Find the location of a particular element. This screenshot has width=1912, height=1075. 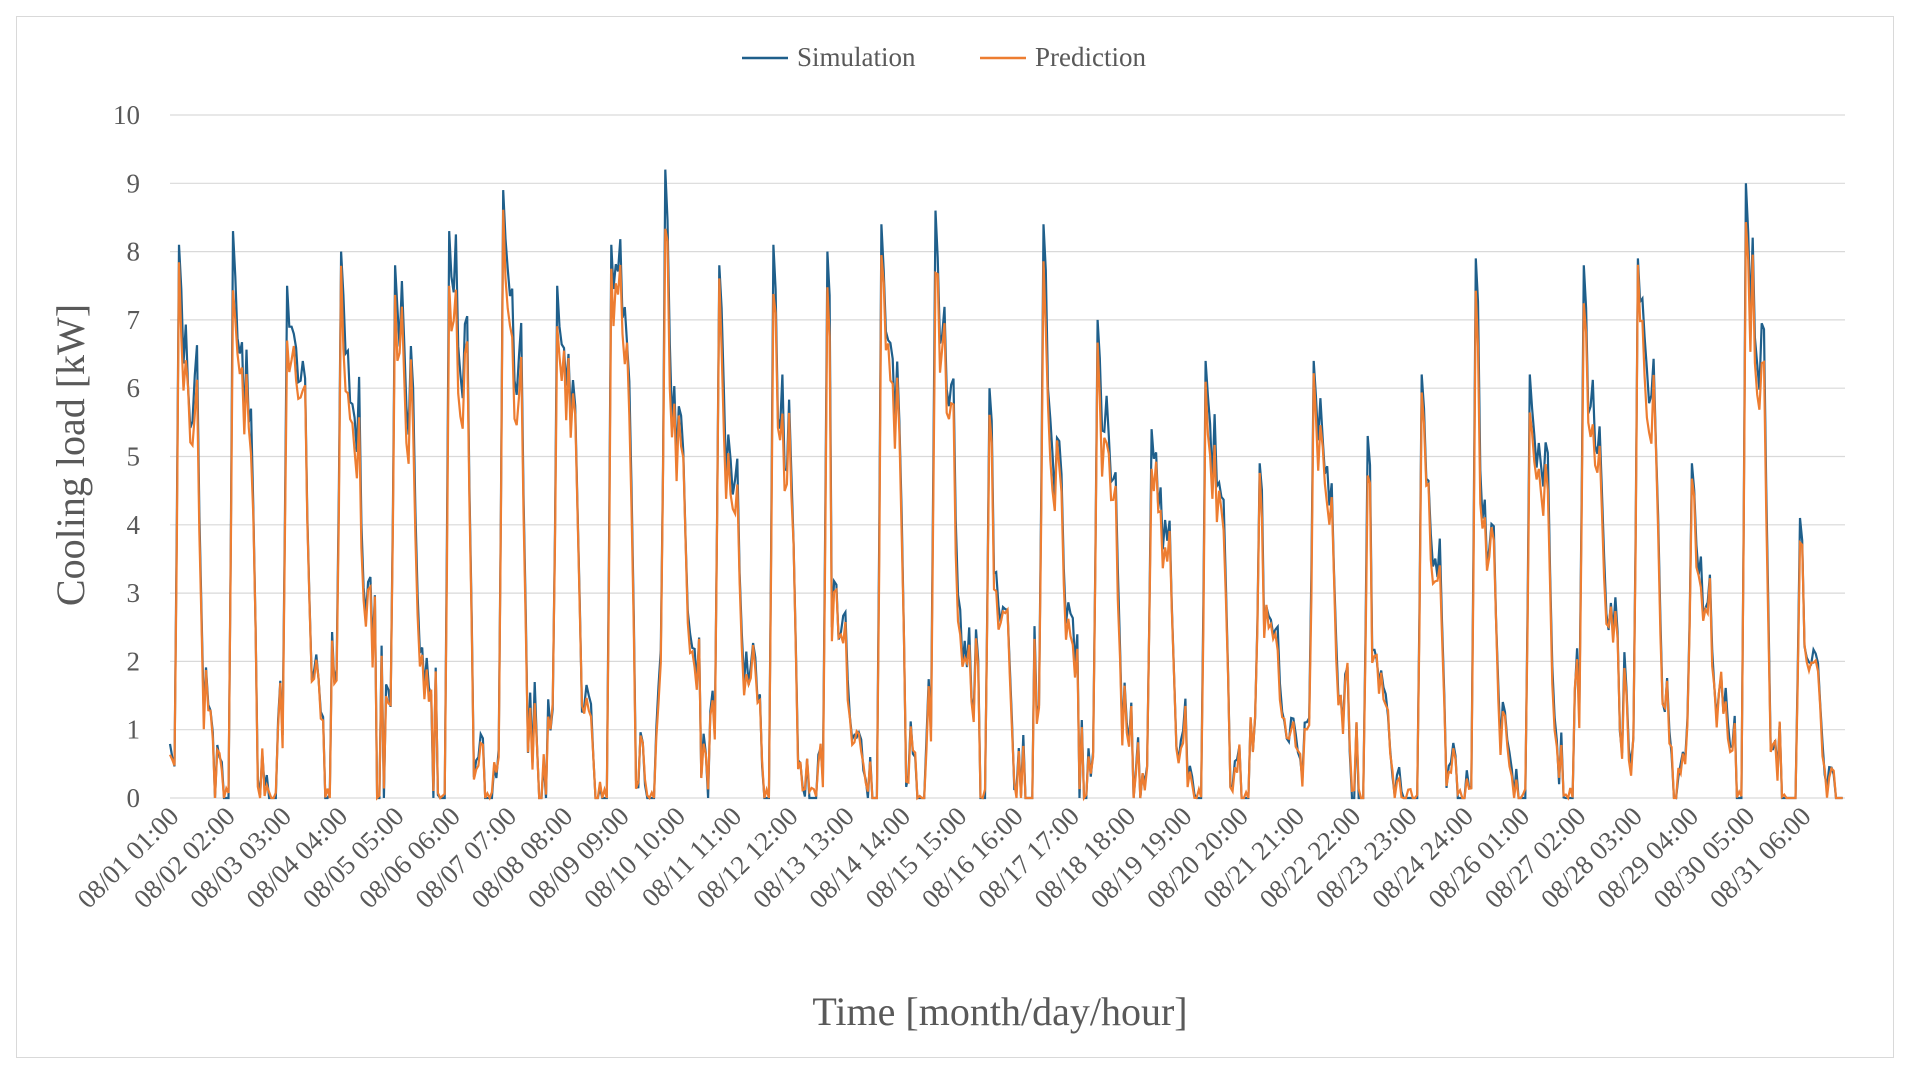

y-tick-label: 7 is located at coordinates (134, 320).